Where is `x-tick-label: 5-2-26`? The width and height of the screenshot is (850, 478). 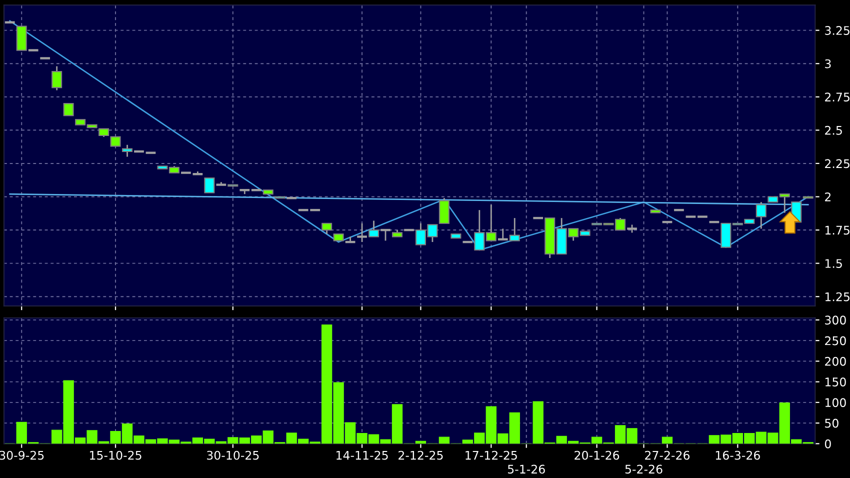 x-tick-label: 5-2-26 is located at coordinates (643, 469).